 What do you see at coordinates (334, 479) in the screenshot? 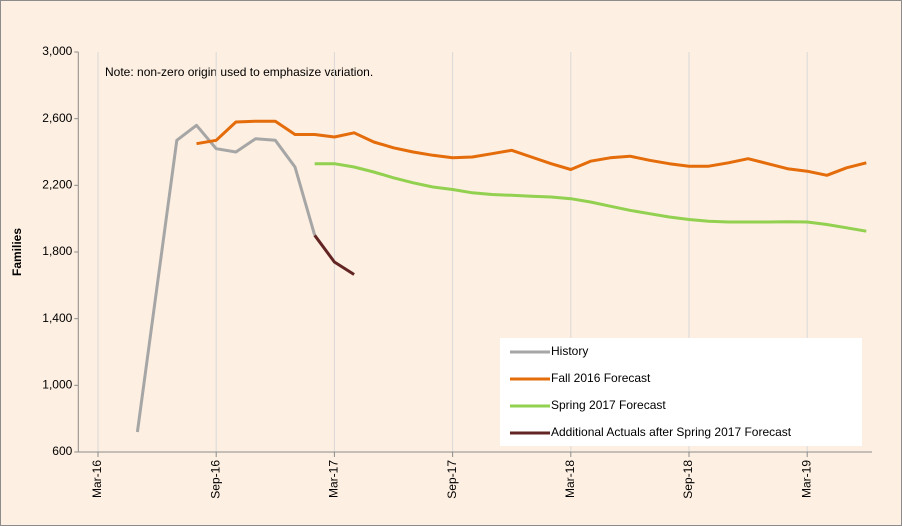
I see `x-tick-label: Mar-17` at bounding box center [334, 479].